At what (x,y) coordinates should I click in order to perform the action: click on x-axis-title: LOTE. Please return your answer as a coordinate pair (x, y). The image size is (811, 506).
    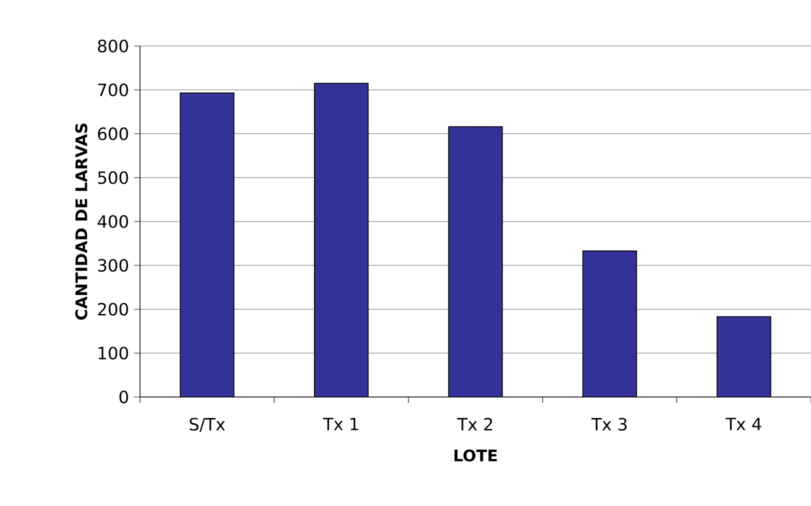
    Looking at the image, I should click on (475, 455).